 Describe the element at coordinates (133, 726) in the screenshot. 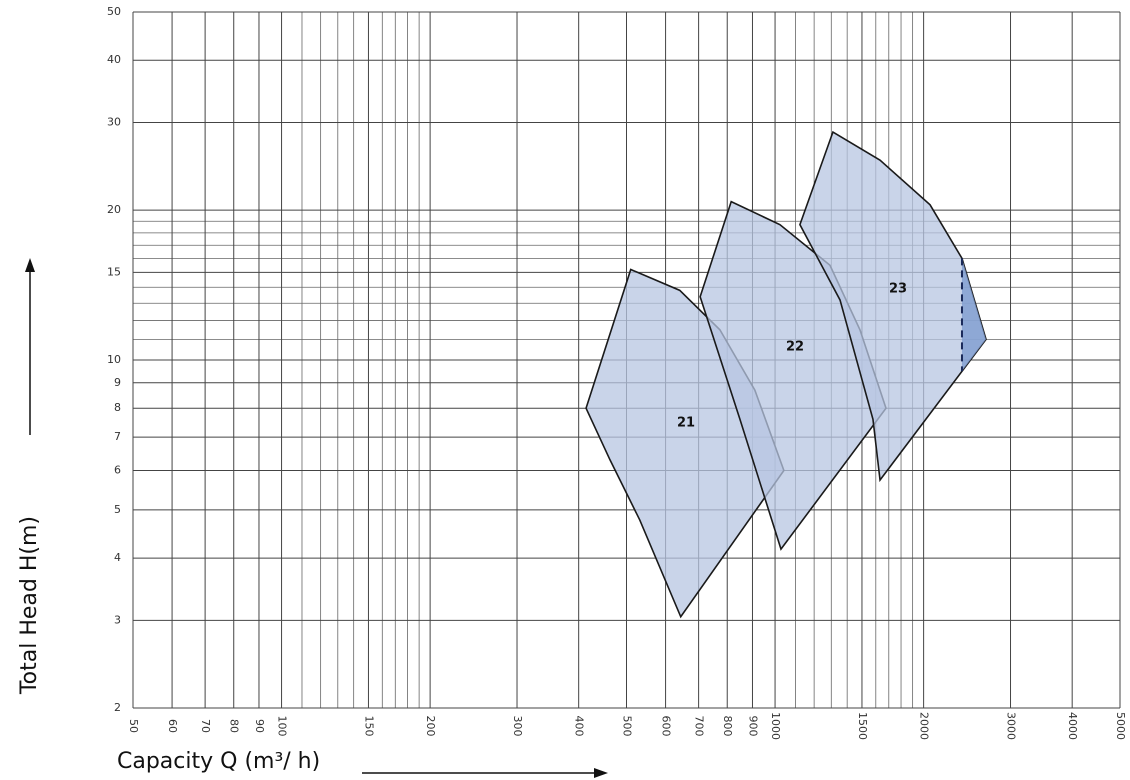

I see `x-tick-label: 50` at that location.